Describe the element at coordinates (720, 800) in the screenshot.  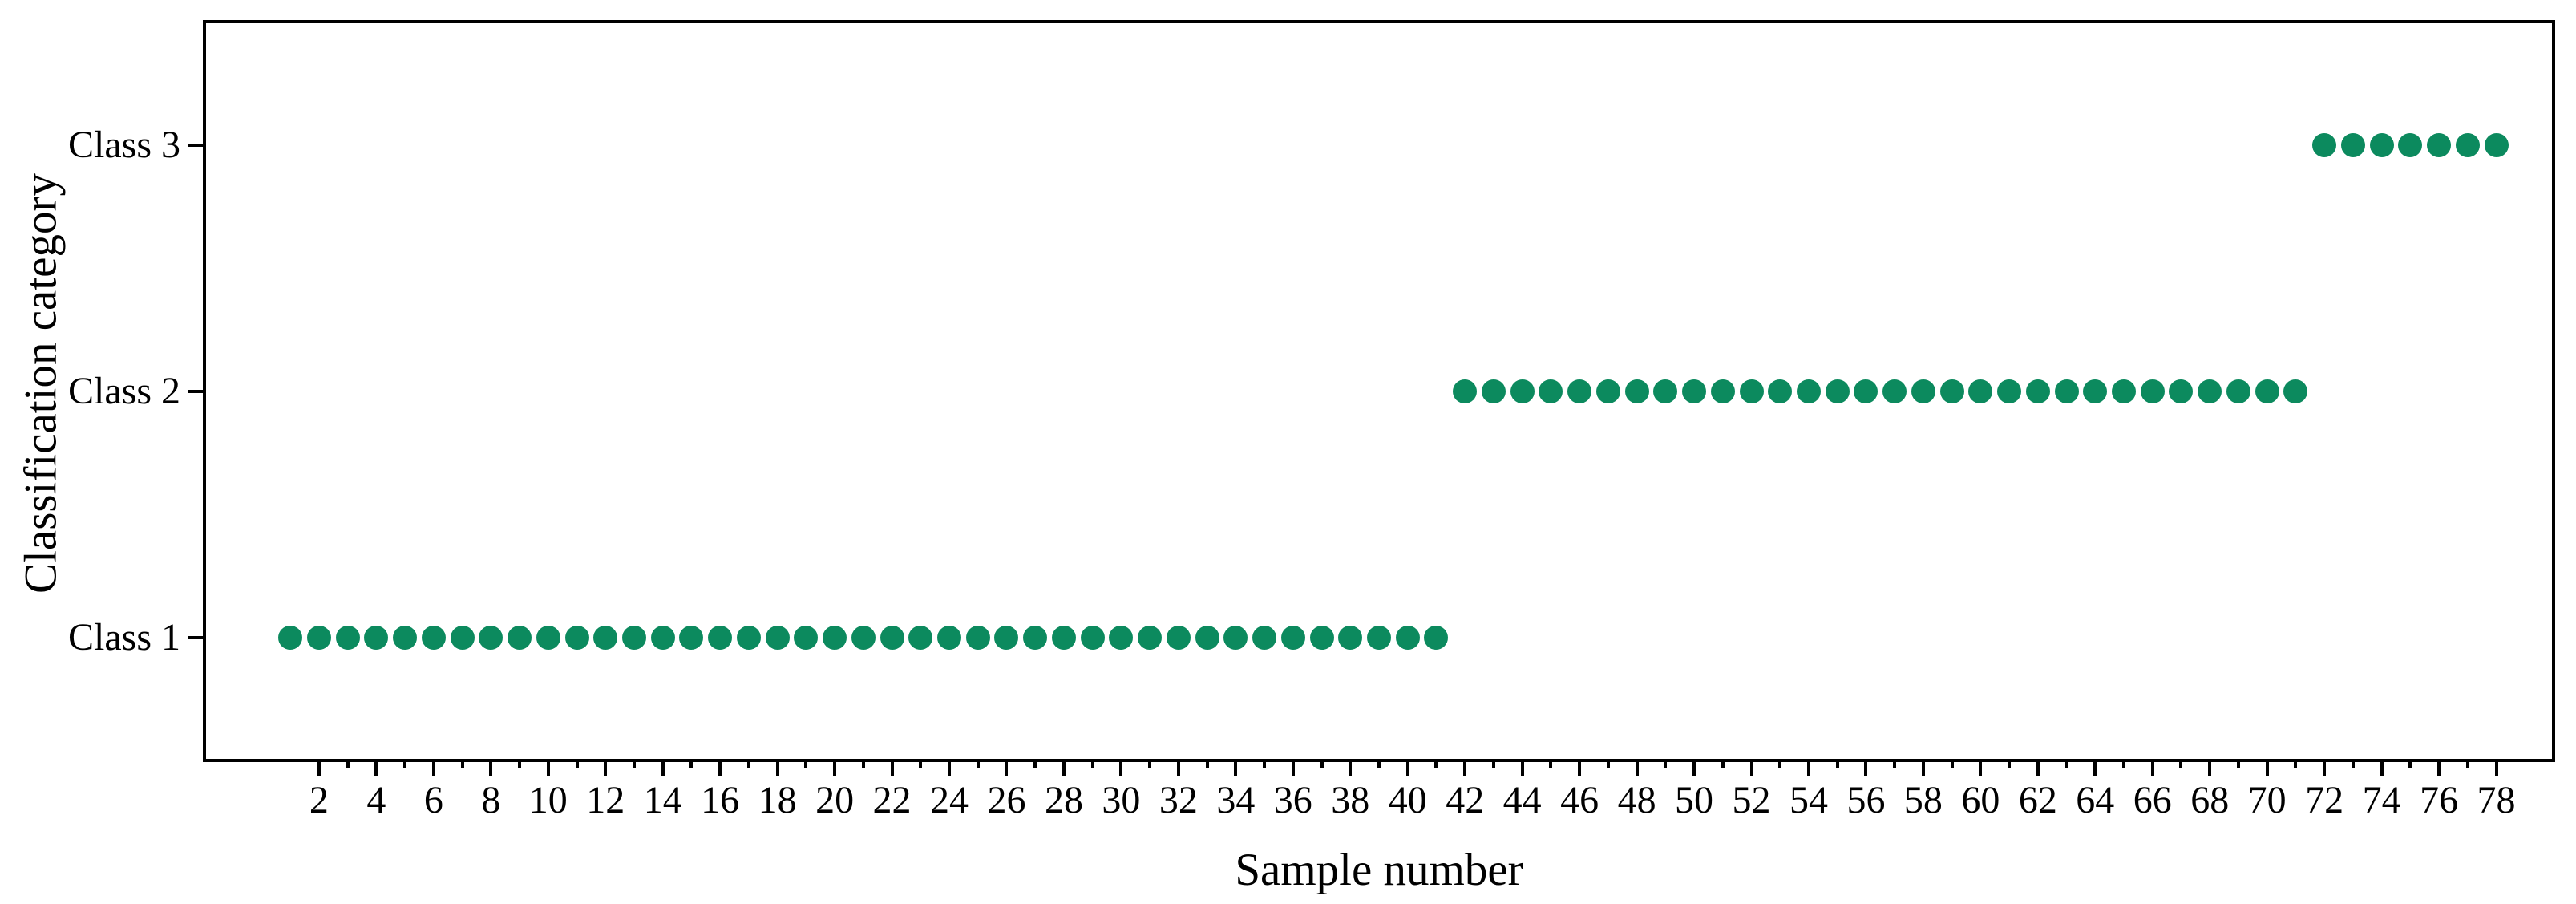
I see `x-tick-label: 16` at that location.